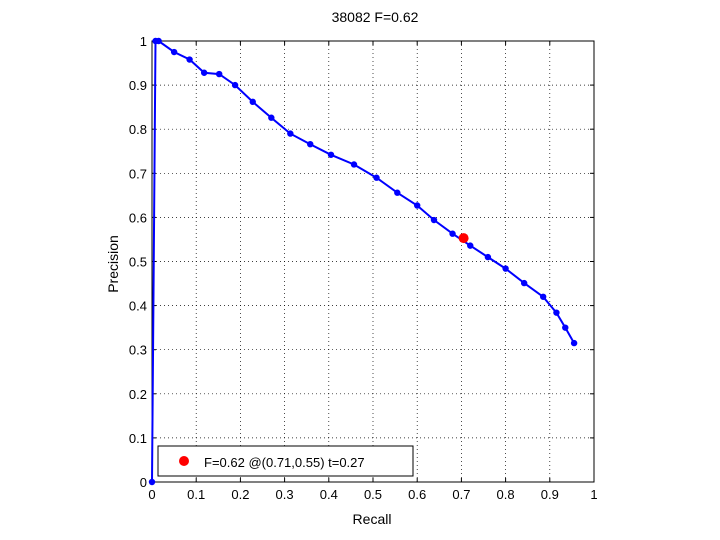  What do you see at coordinates (138, 129) in the screenshot?
I see `y-tick-label: 0.8` at bounding box center [138, 129].